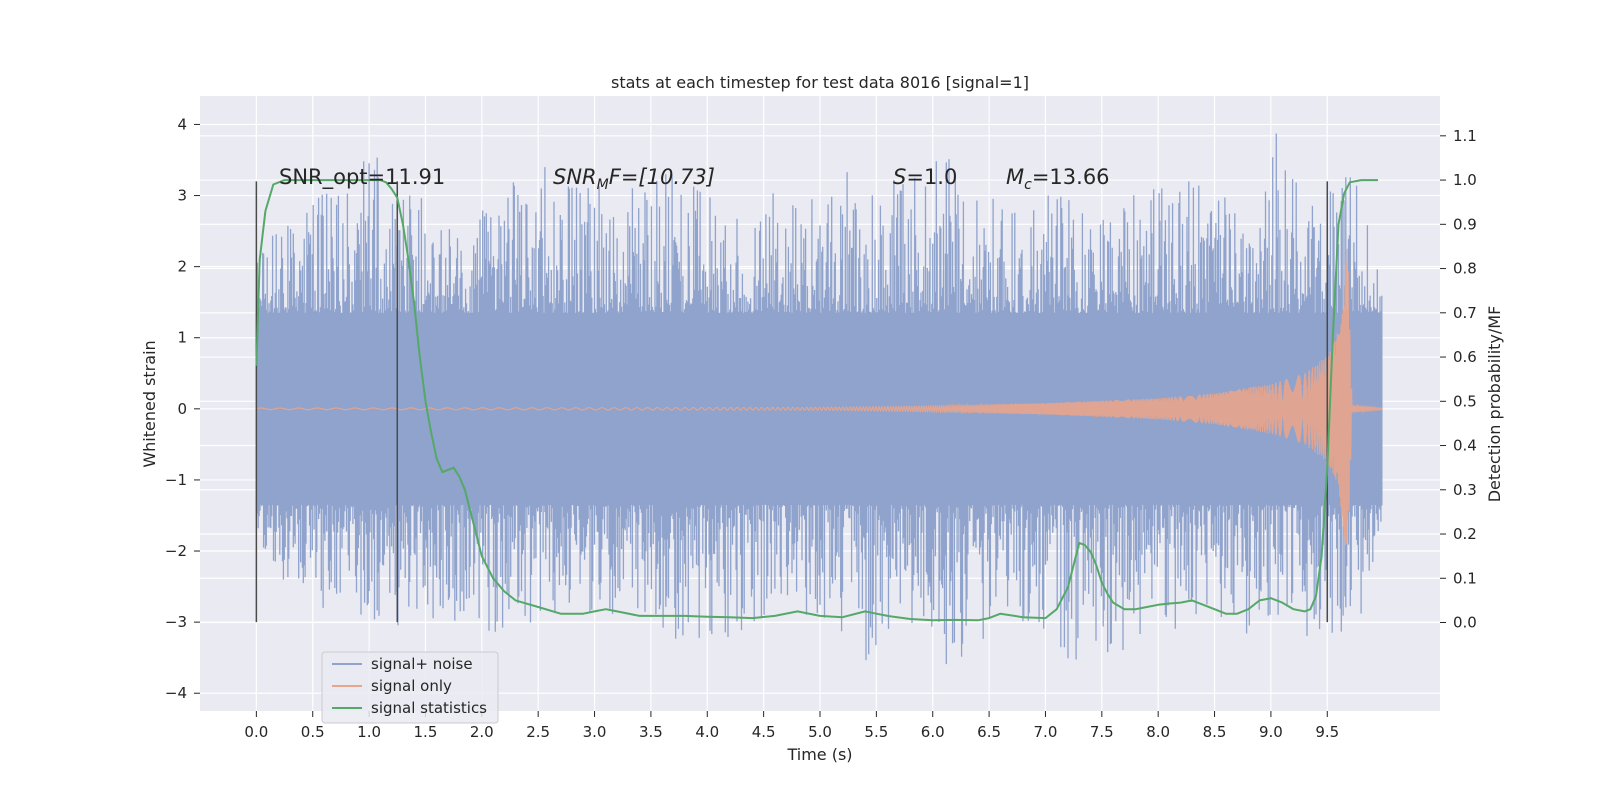 The image size is (1600, 800). I want to click on x-tick-label: 1.5, so click(426, 732).